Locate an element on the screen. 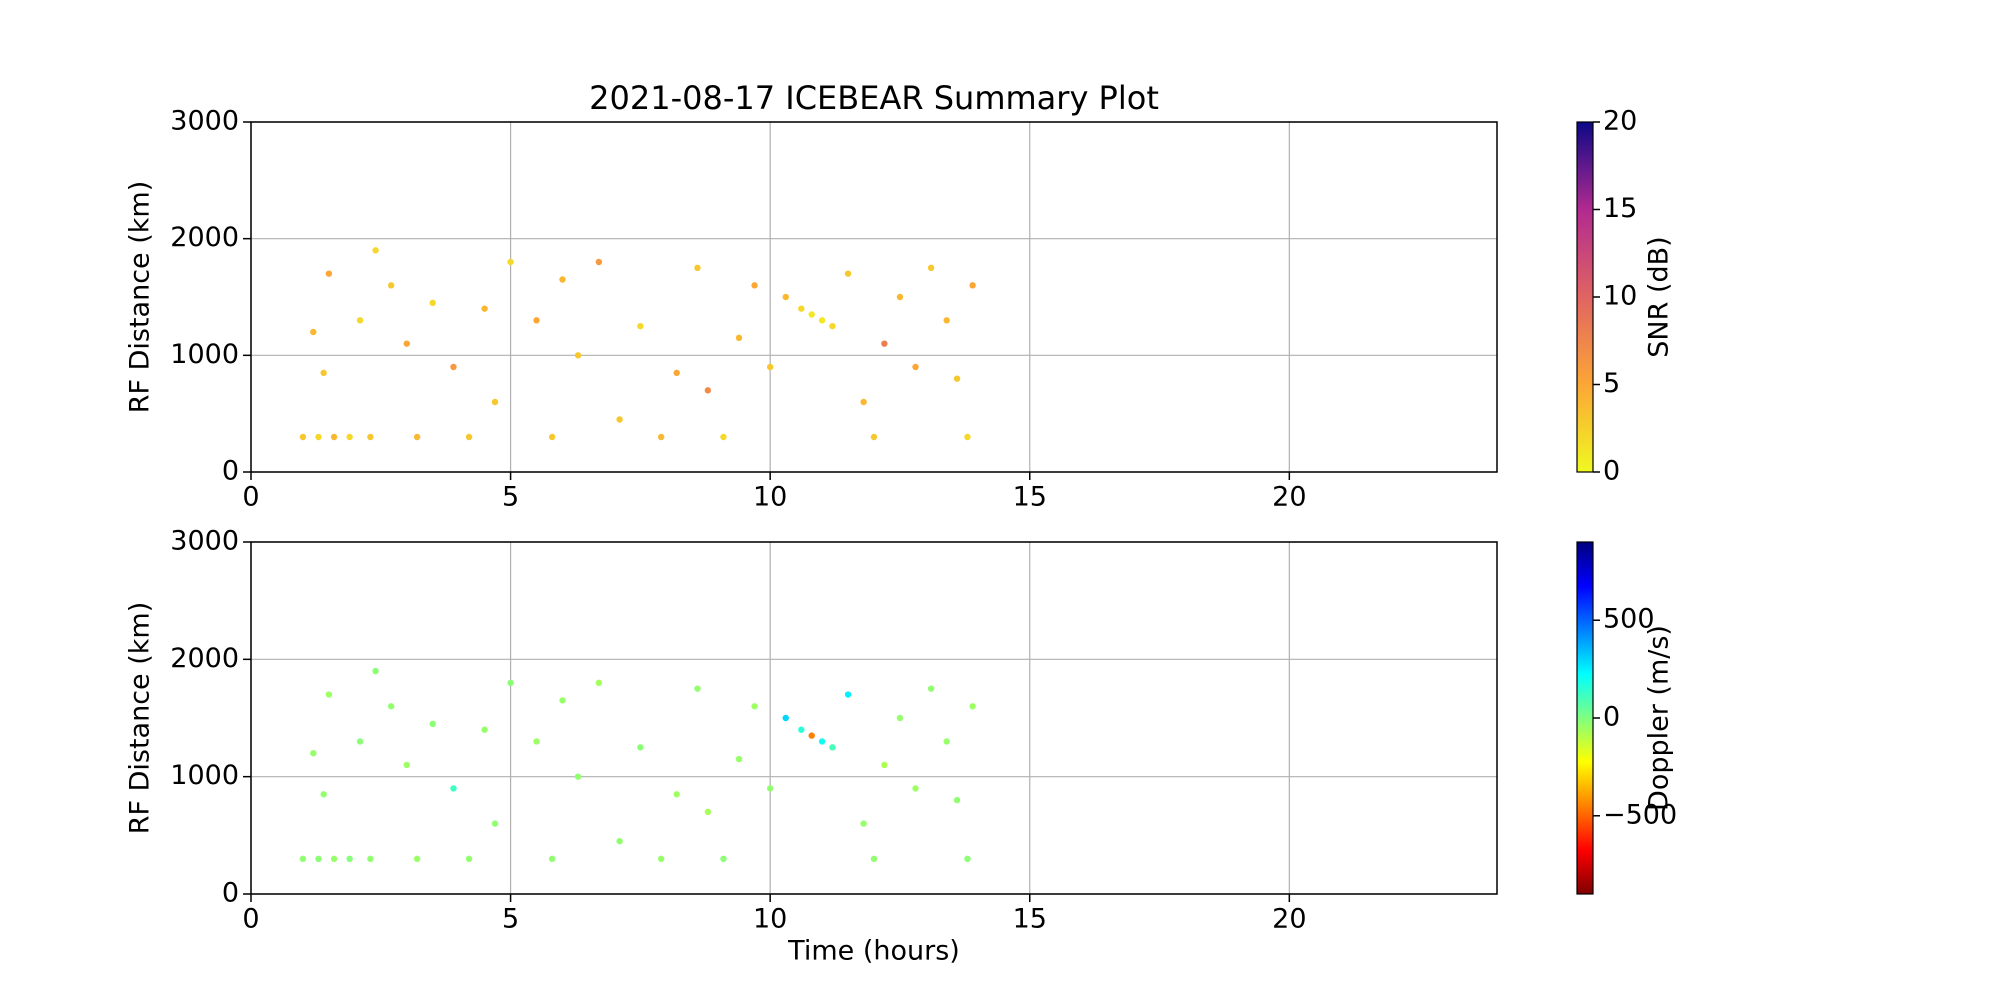 This screenshot has width=2000, height=1000. colorbar-tick-label: 500 is located at coordinates (1629, 619).